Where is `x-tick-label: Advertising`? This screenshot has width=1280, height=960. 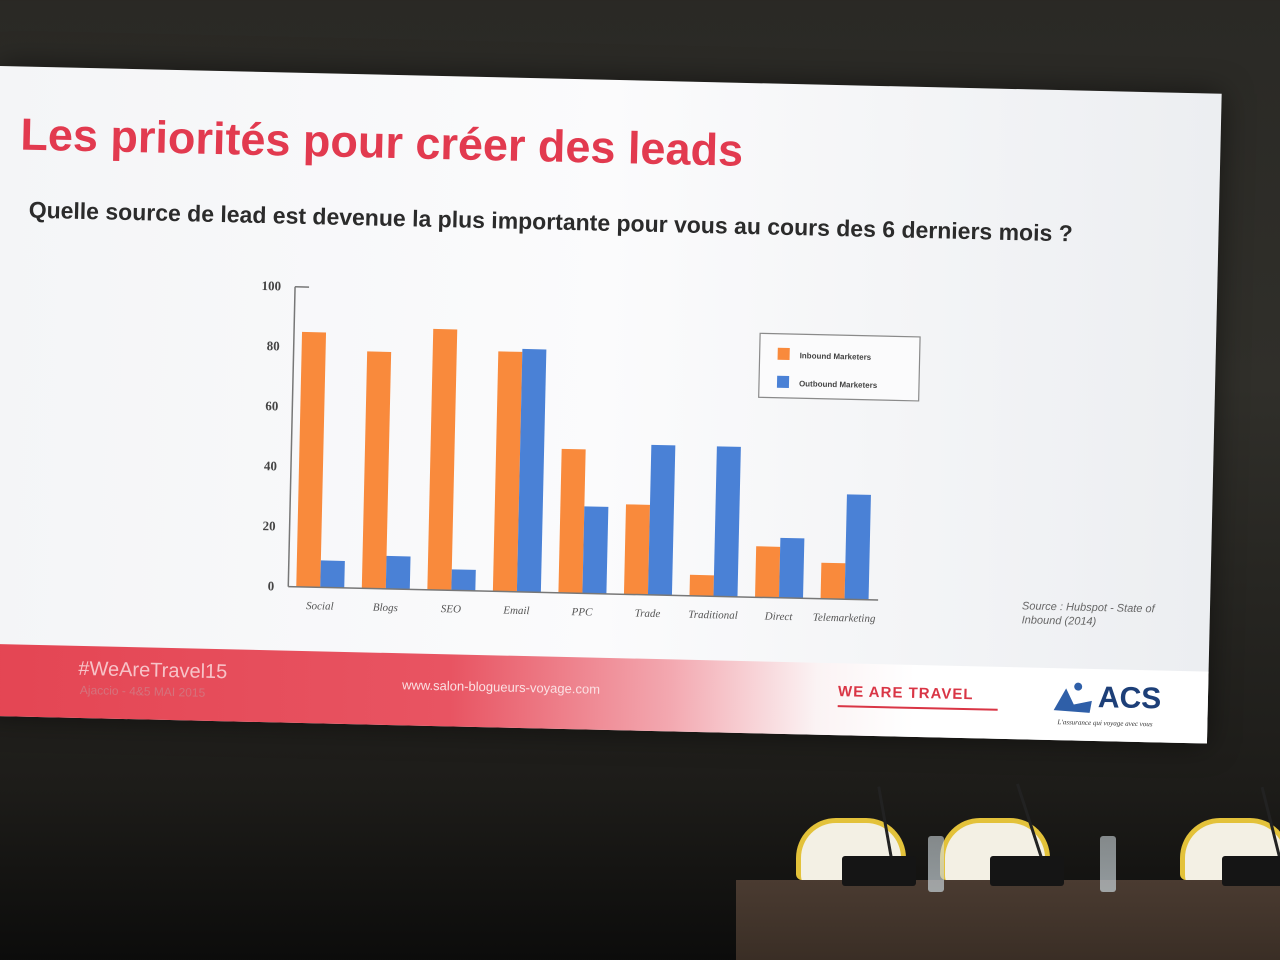
x-tick-label: Advertising is located at coordinates (712, 625).